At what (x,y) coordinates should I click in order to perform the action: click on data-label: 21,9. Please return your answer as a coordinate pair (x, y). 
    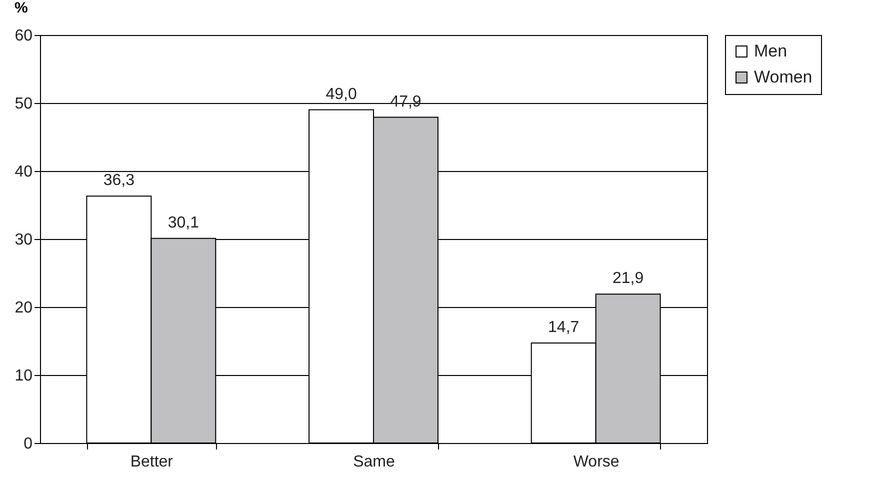
    Looking at the image, I should click on (628, 279).